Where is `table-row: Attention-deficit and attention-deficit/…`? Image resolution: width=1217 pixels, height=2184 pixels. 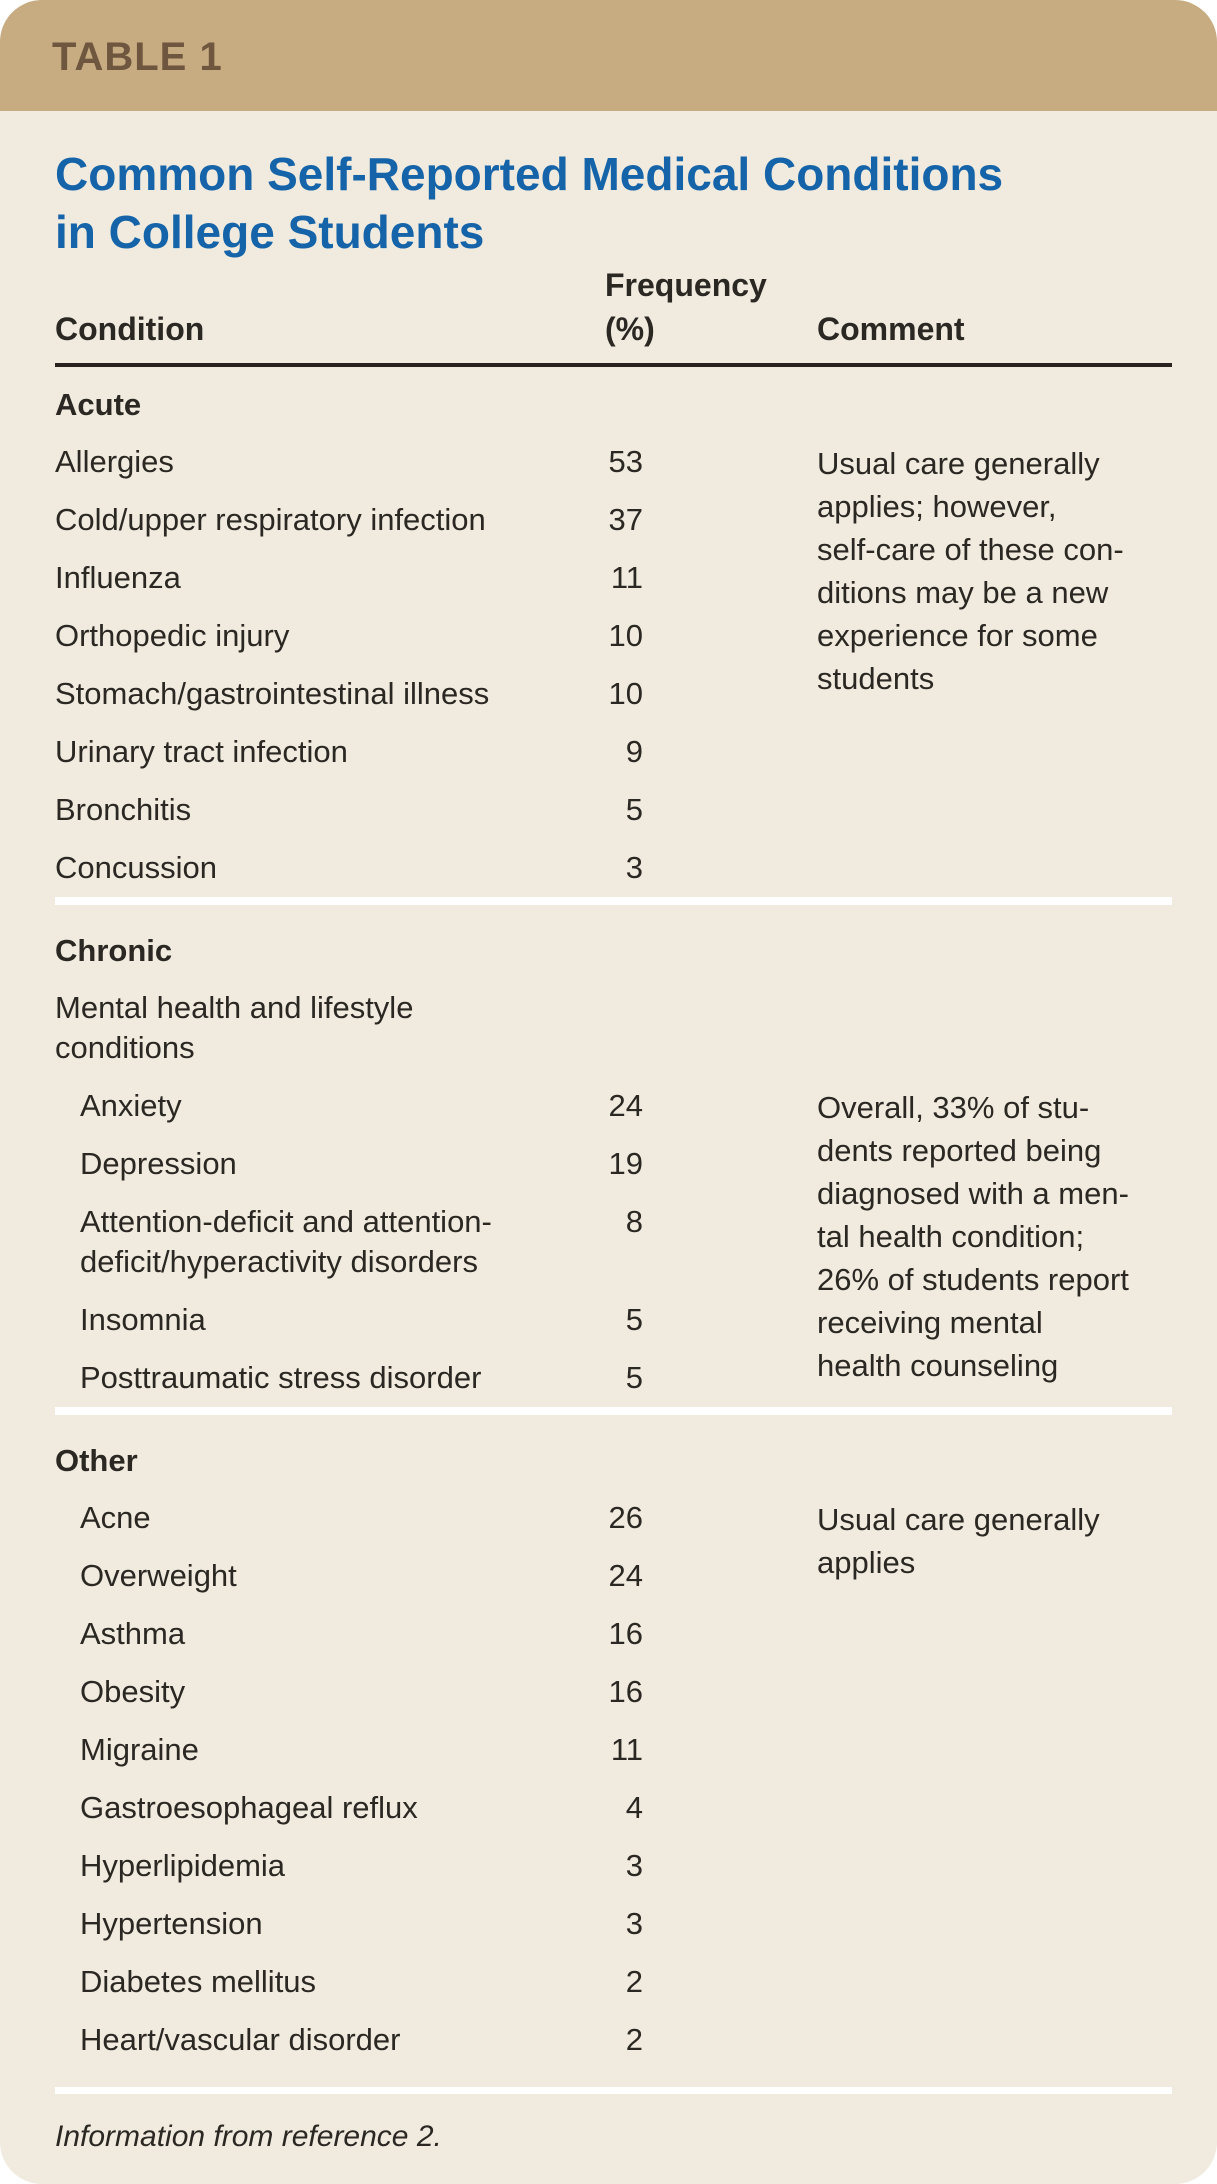 table-row: Attention-deficit and attention-deficit/… is located at coordinates (613, 1242).